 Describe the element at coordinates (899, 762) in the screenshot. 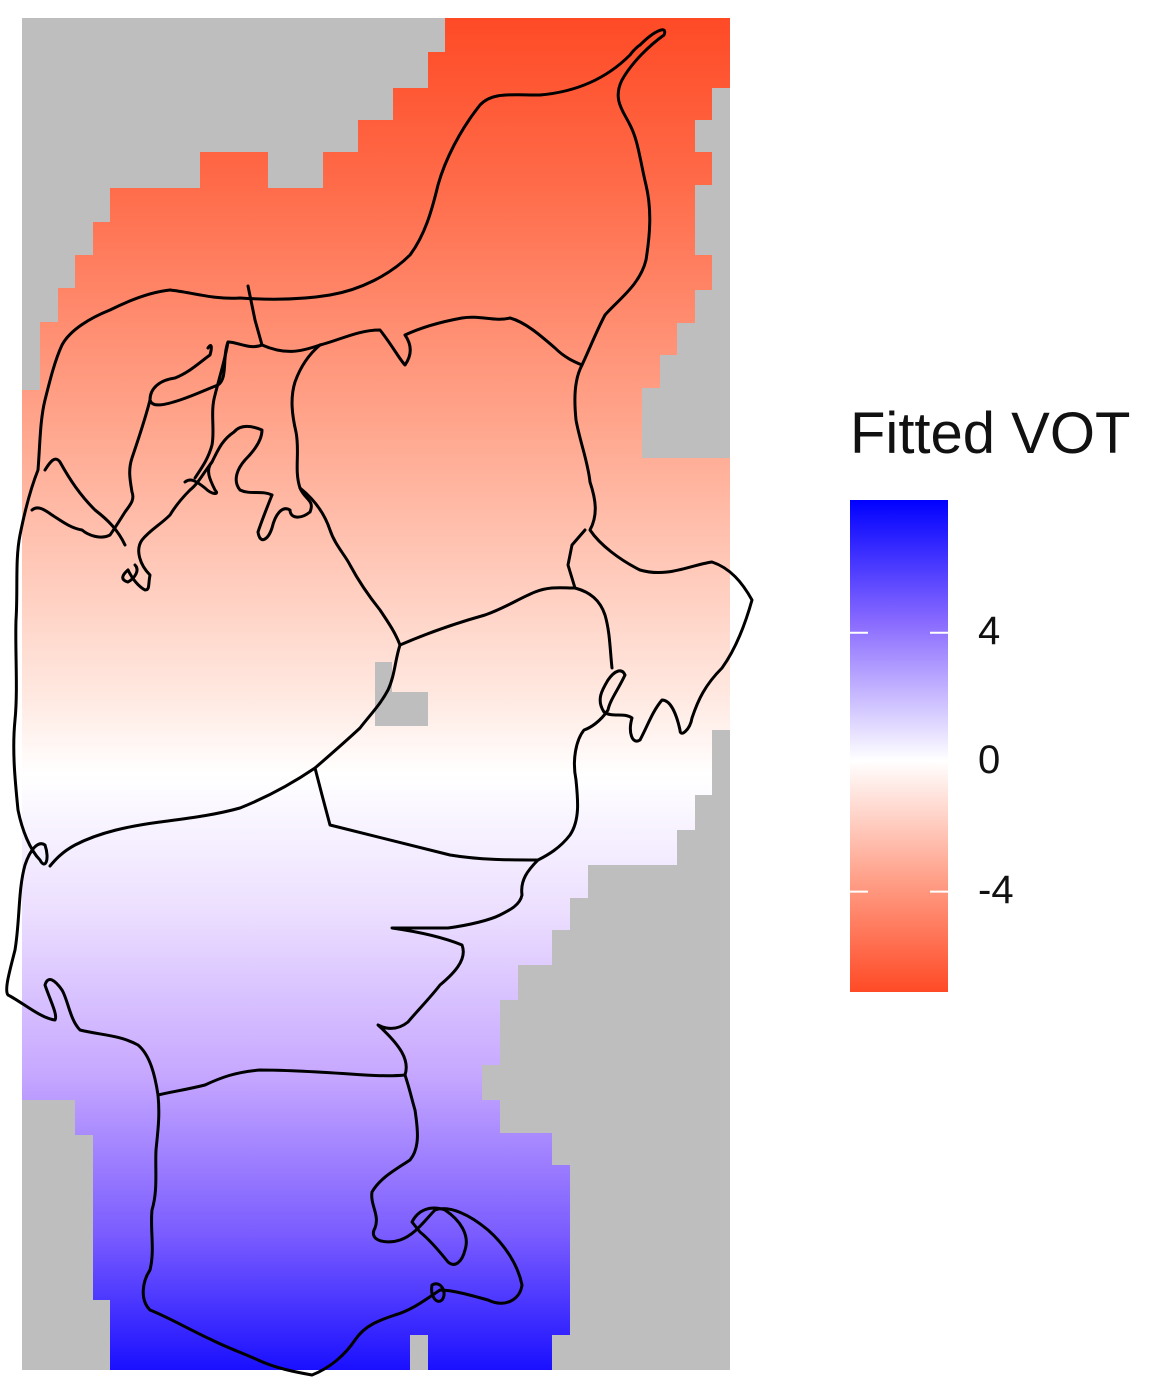

I see `color-bar-ticks` at that location.